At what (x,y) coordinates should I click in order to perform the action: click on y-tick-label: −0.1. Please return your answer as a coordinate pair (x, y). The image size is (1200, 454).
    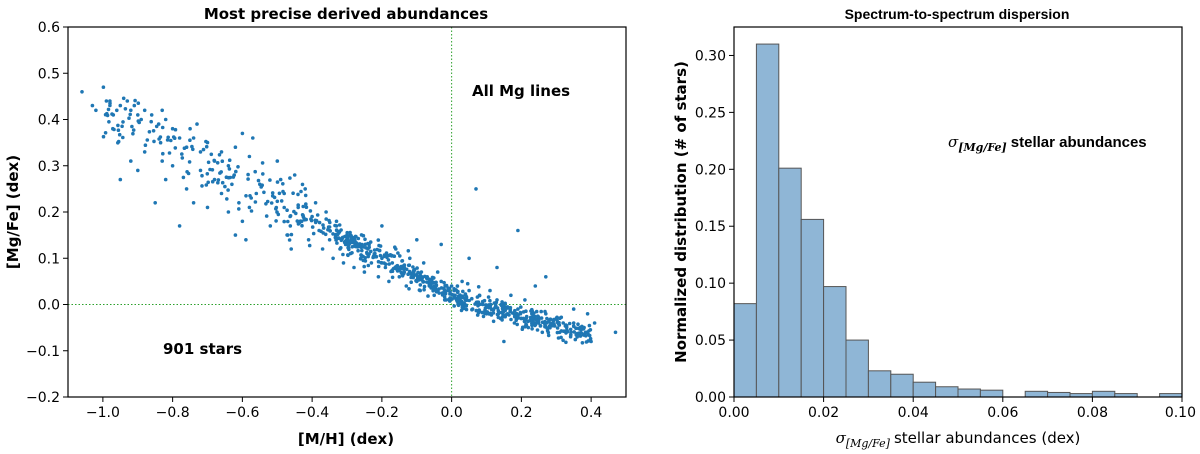
    Looking at the image, I should click on (43, 352).